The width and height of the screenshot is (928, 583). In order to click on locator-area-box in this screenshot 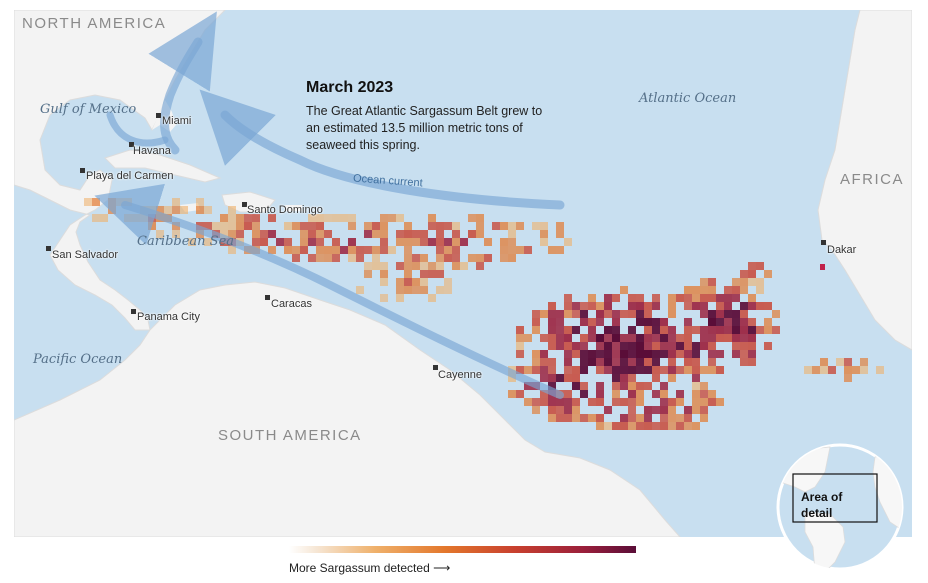, I will do `click(835, 498)`.